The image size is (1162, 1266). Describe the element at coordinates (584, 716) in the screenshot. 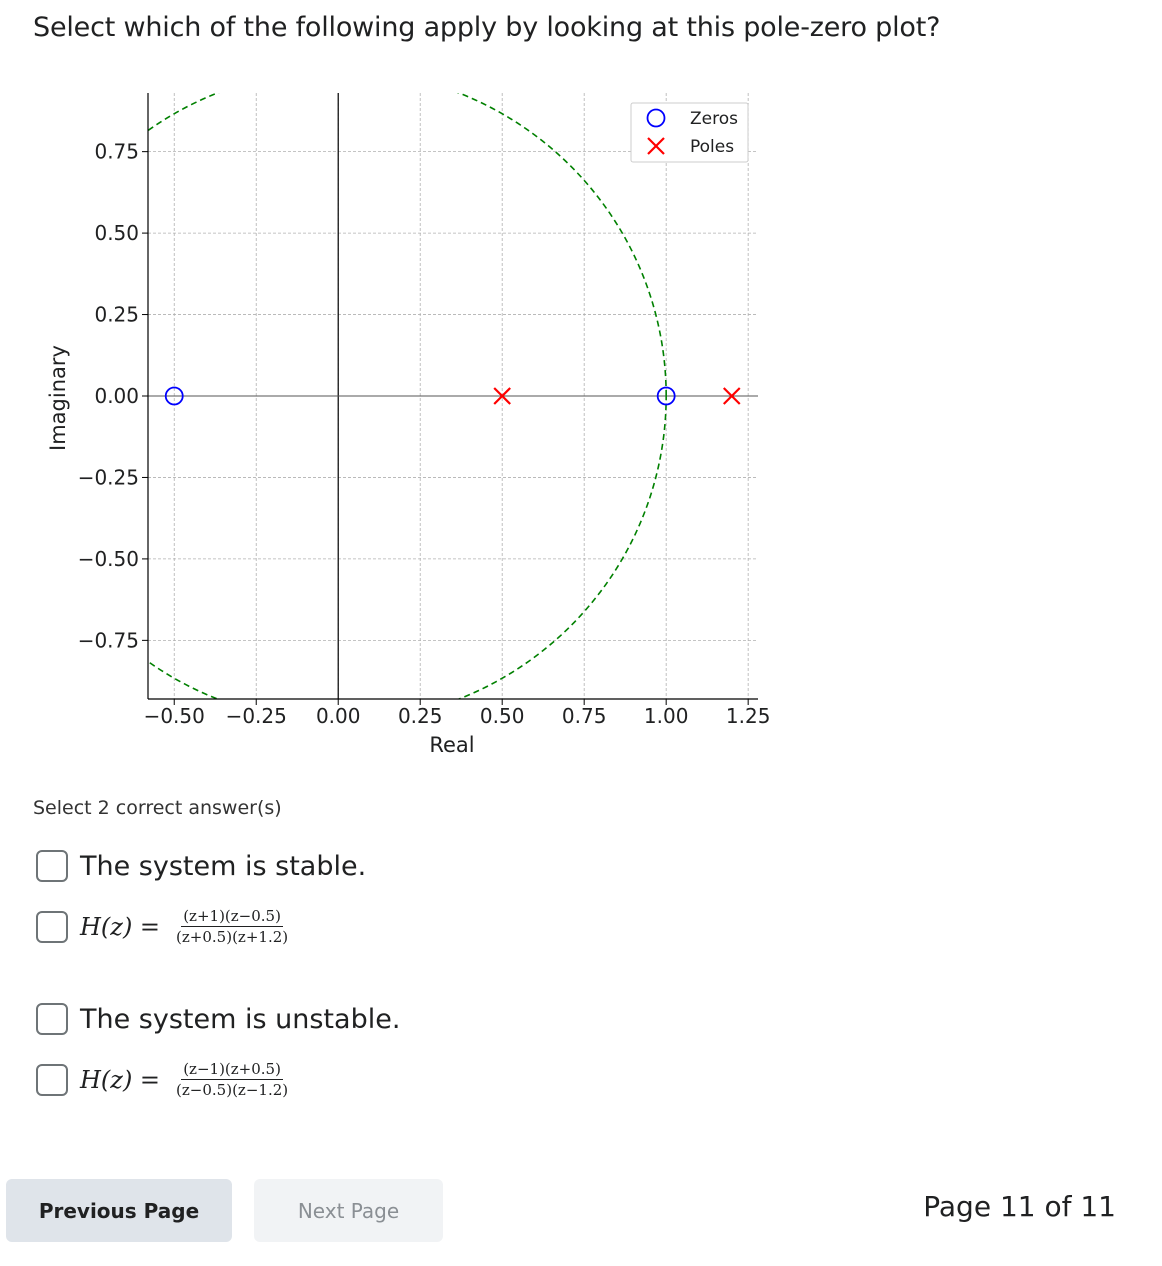

I see `x-tick-label: 0.75` at that location.